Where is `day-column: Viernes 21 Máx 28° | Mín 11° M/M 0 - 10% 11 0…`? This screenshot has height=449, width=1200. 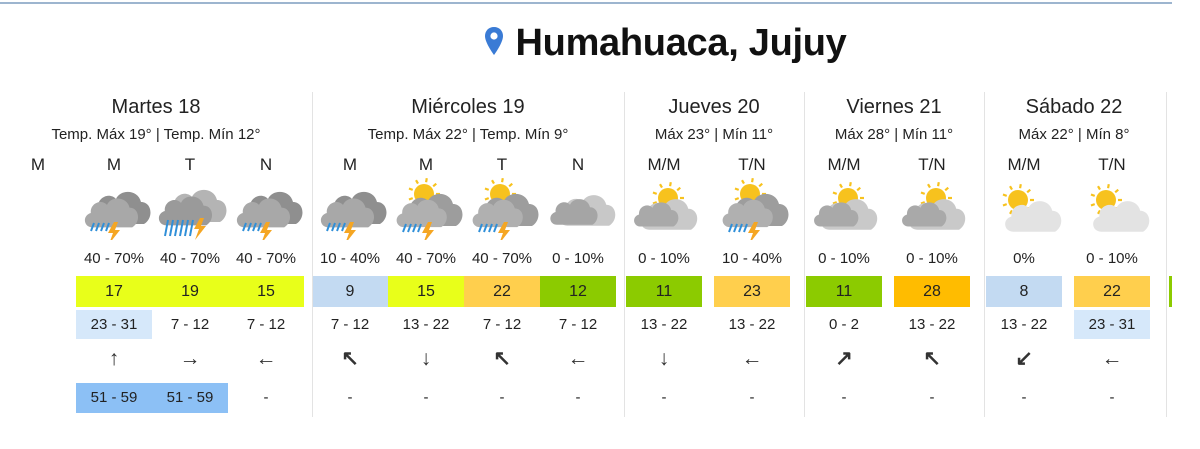
day-column: Viernes 21 Máx 28° | Mín 11° M/M 0 - 10% 11 0… is located at coordinates (894, 254).